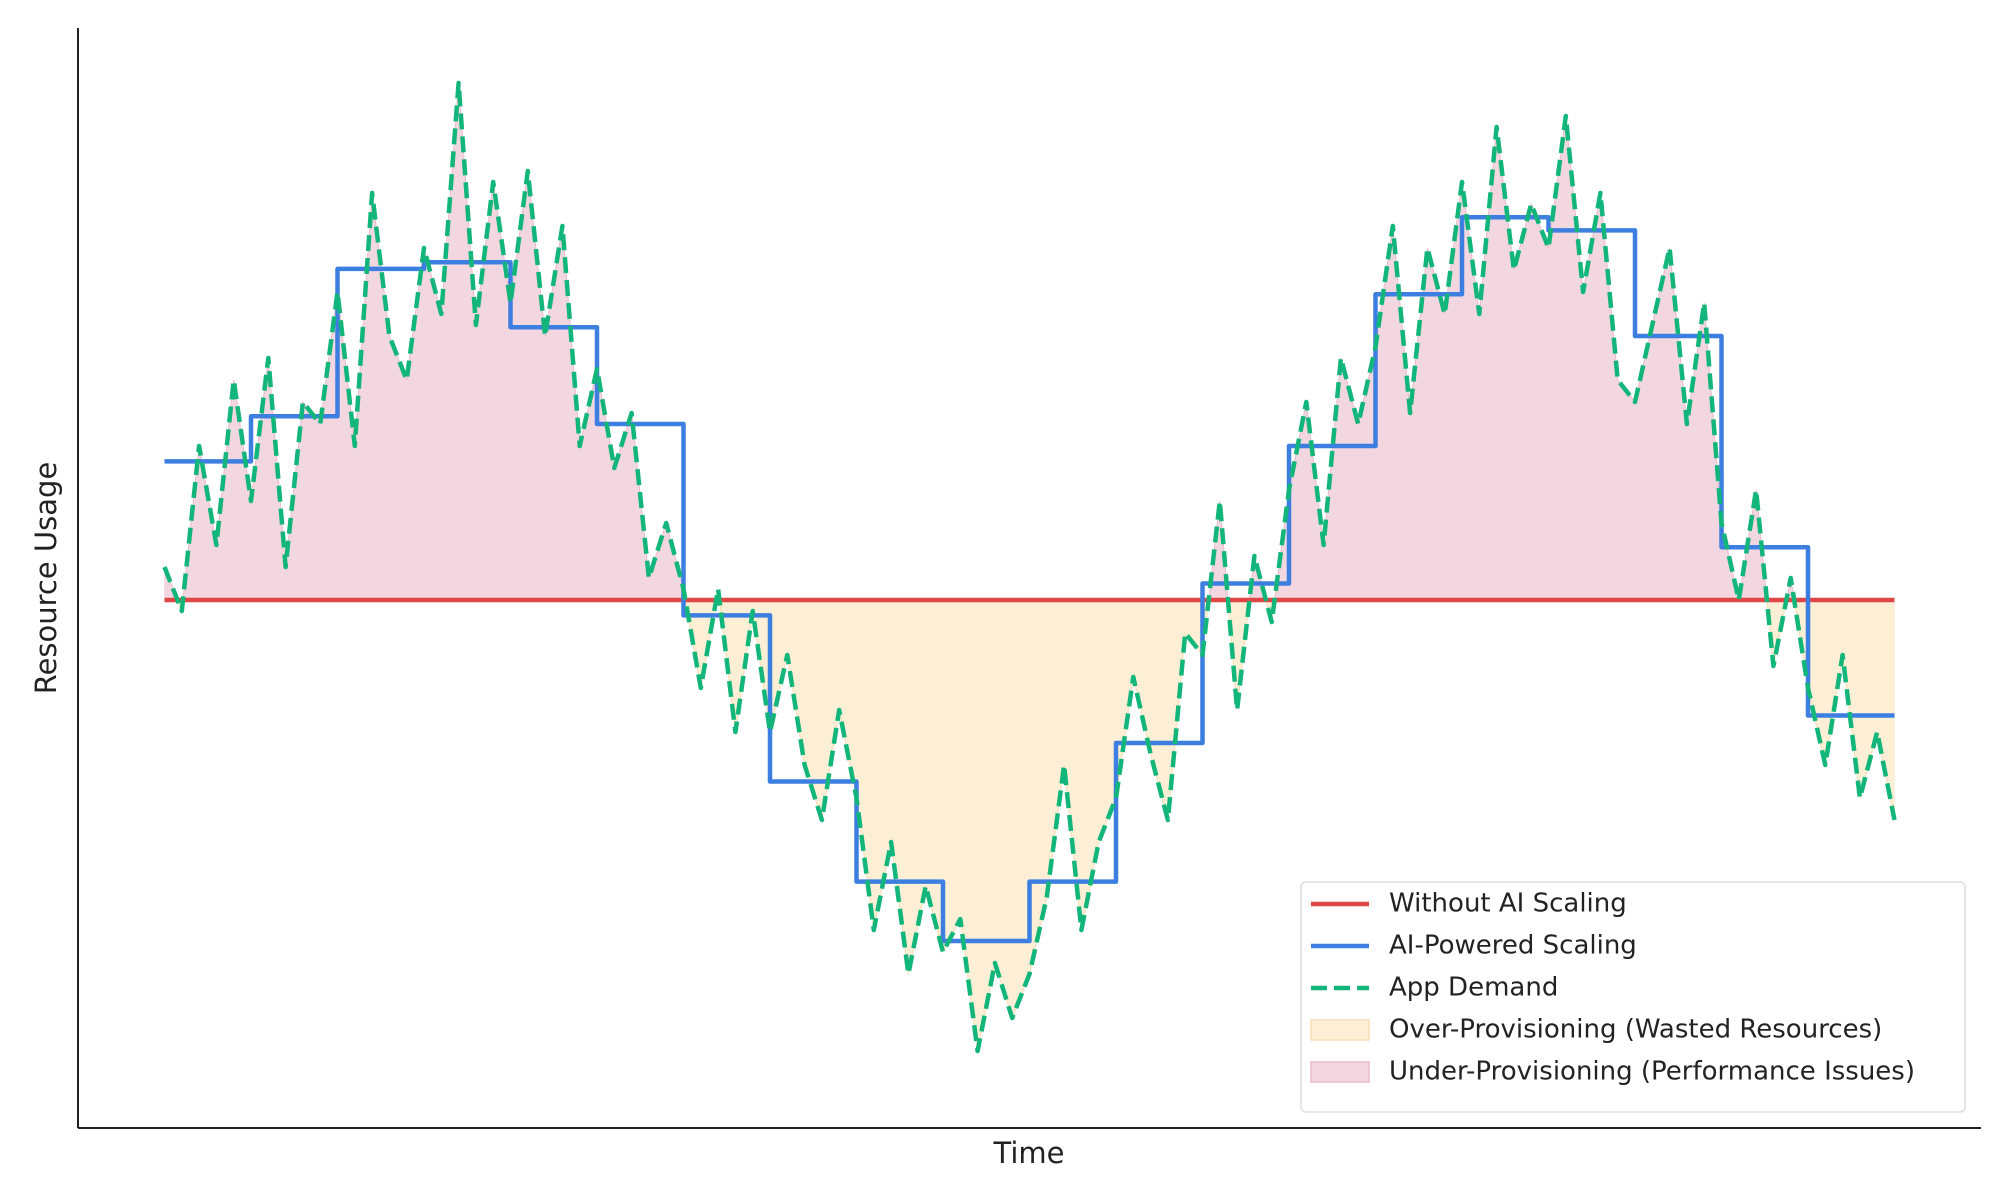 This screenshot has height=1204, width=2000. What do you see at coordinates (46, 578) in the screenshot?
I see `y-axis-label: Resource Usage` at bounding box center [46, 578].